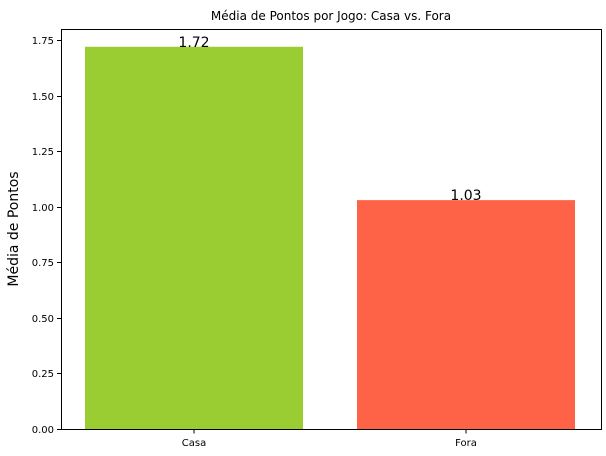 The width and height of the screenshot is (606, 456). What do you see at coordinates (193, 43) in the screenshot?
I see `data-label-casa: 1.72` at bounding box center [193, 43].